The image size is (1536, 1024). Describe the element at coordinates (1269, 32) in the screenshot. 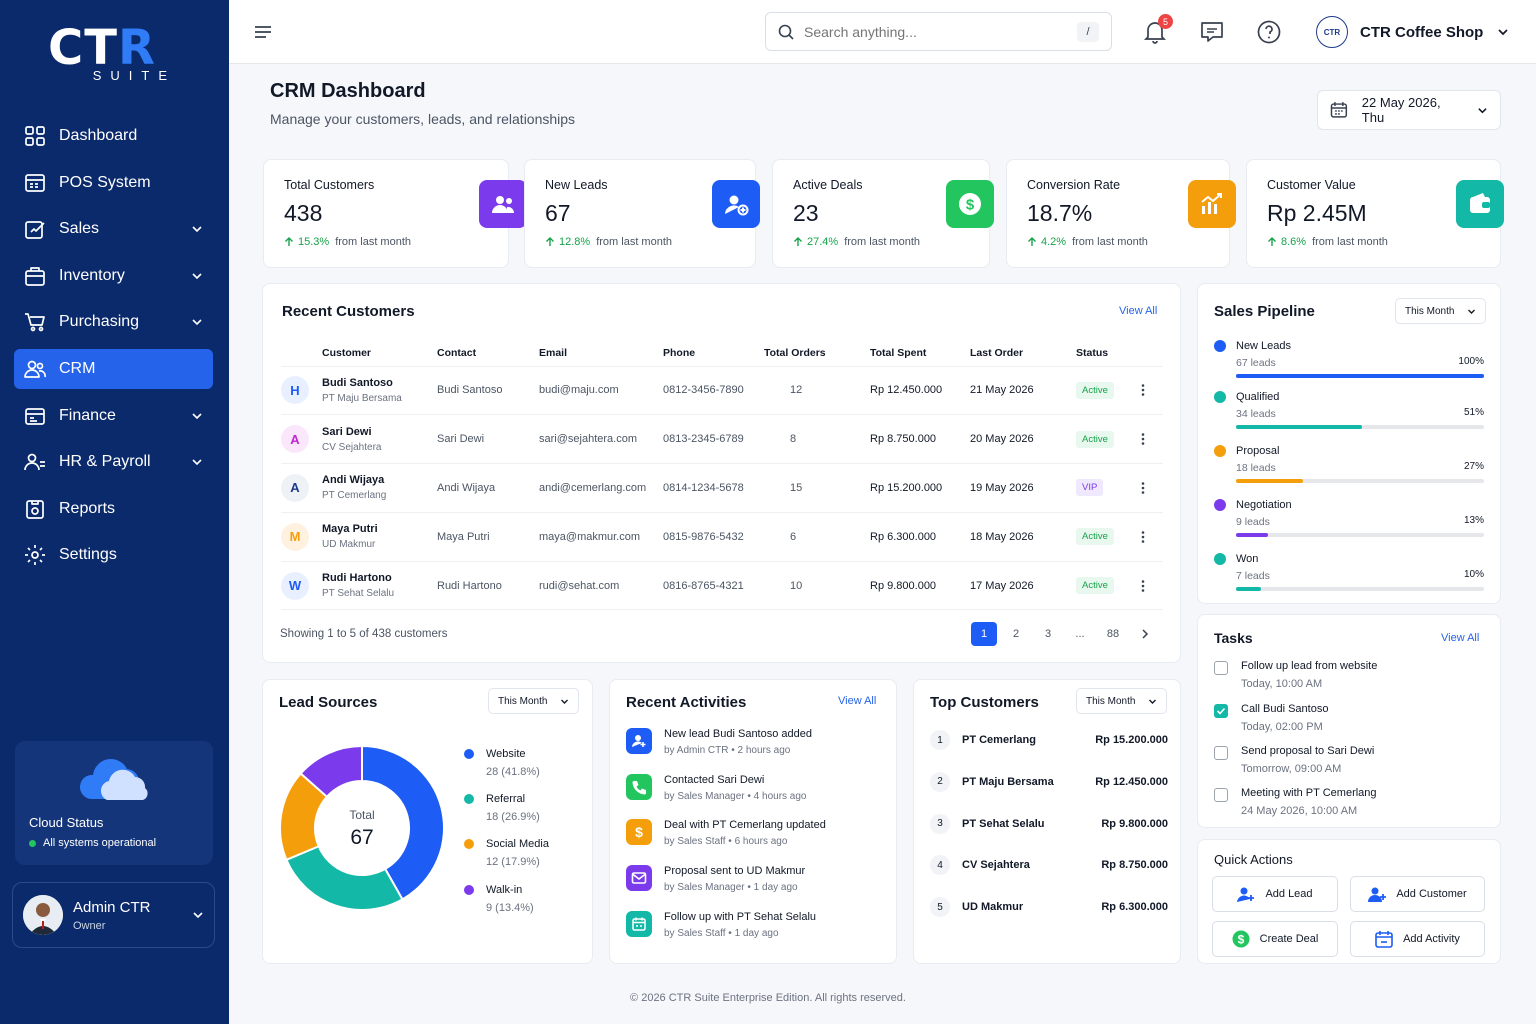

I see `help-icon` at that location.